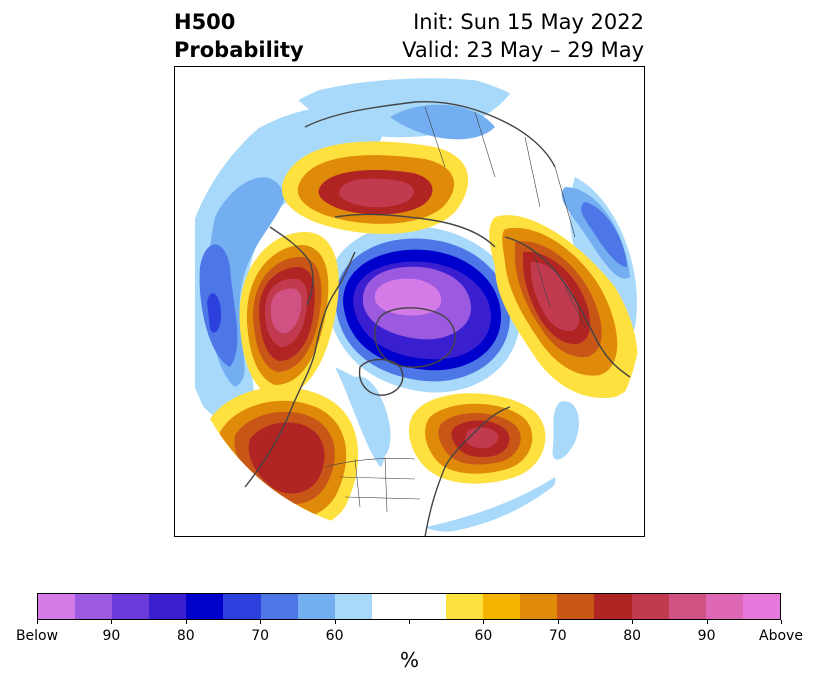 This screenshot has width=819, height=686. Describe the element at coordinates (291, 266) in the screenshot. I see `coast-alaska` at that location.